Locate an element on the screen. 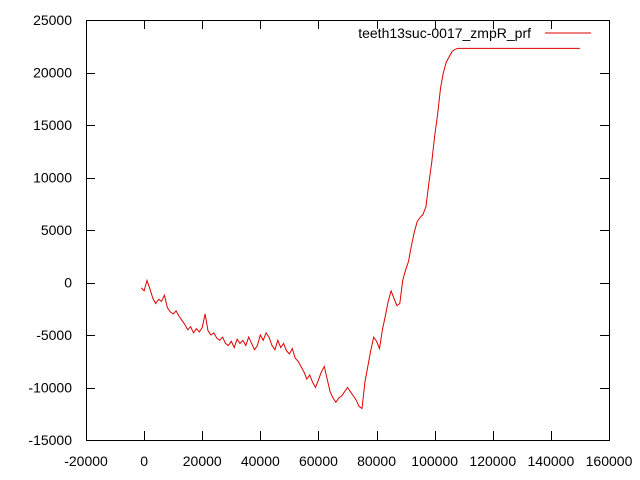  y-tick-label: 5000 is located at coordinates (56, 230).